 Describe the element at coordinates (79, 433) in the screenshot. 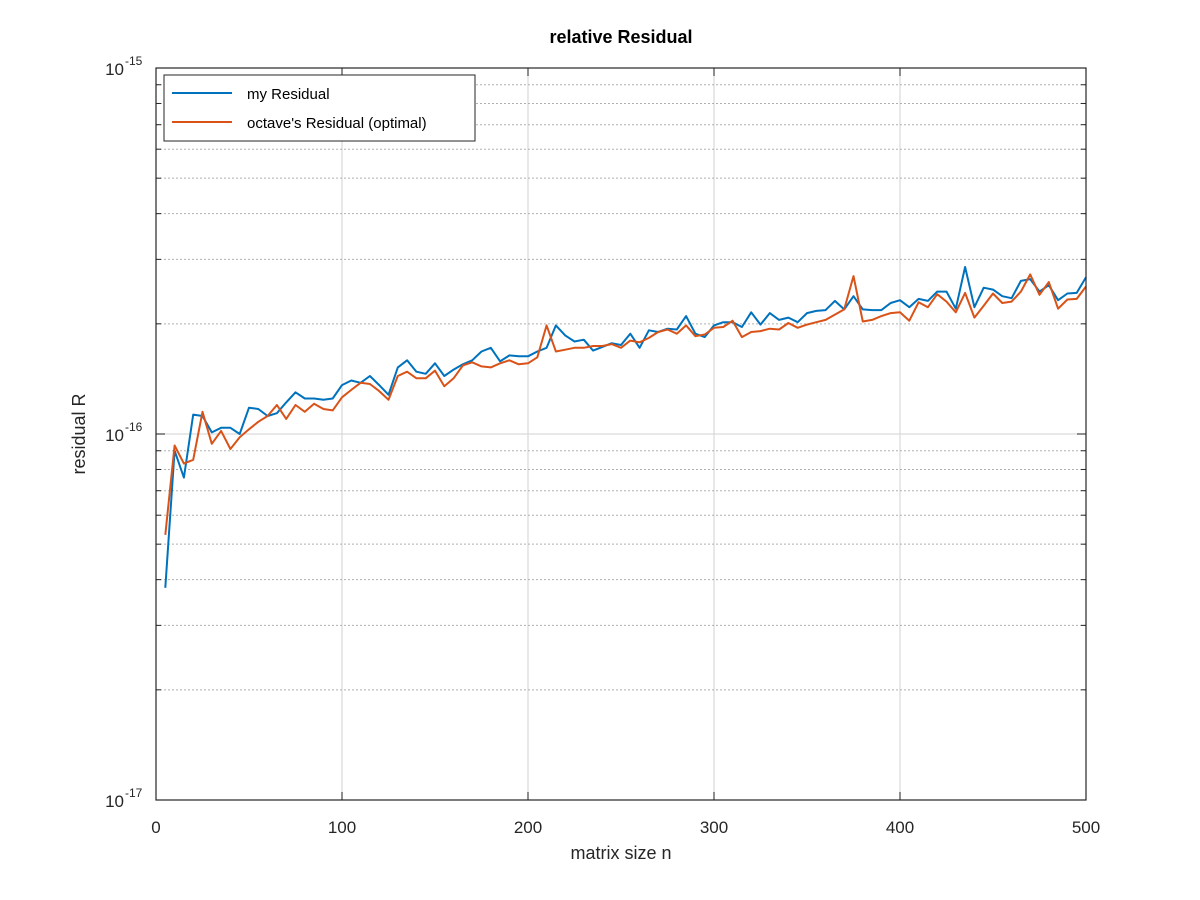

I see `y-axis-label: residual R` at that location.